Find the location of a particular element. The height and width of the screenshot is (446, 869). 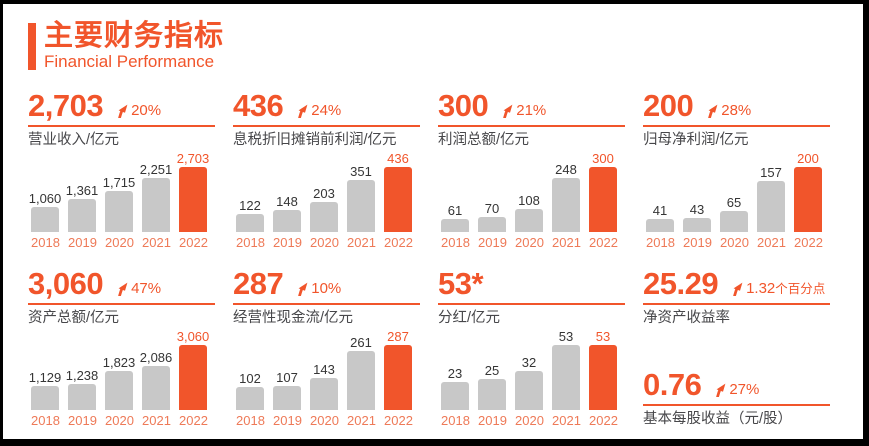

bars-row: 23 25 32 53 53 is located at coordinates (533, 369).